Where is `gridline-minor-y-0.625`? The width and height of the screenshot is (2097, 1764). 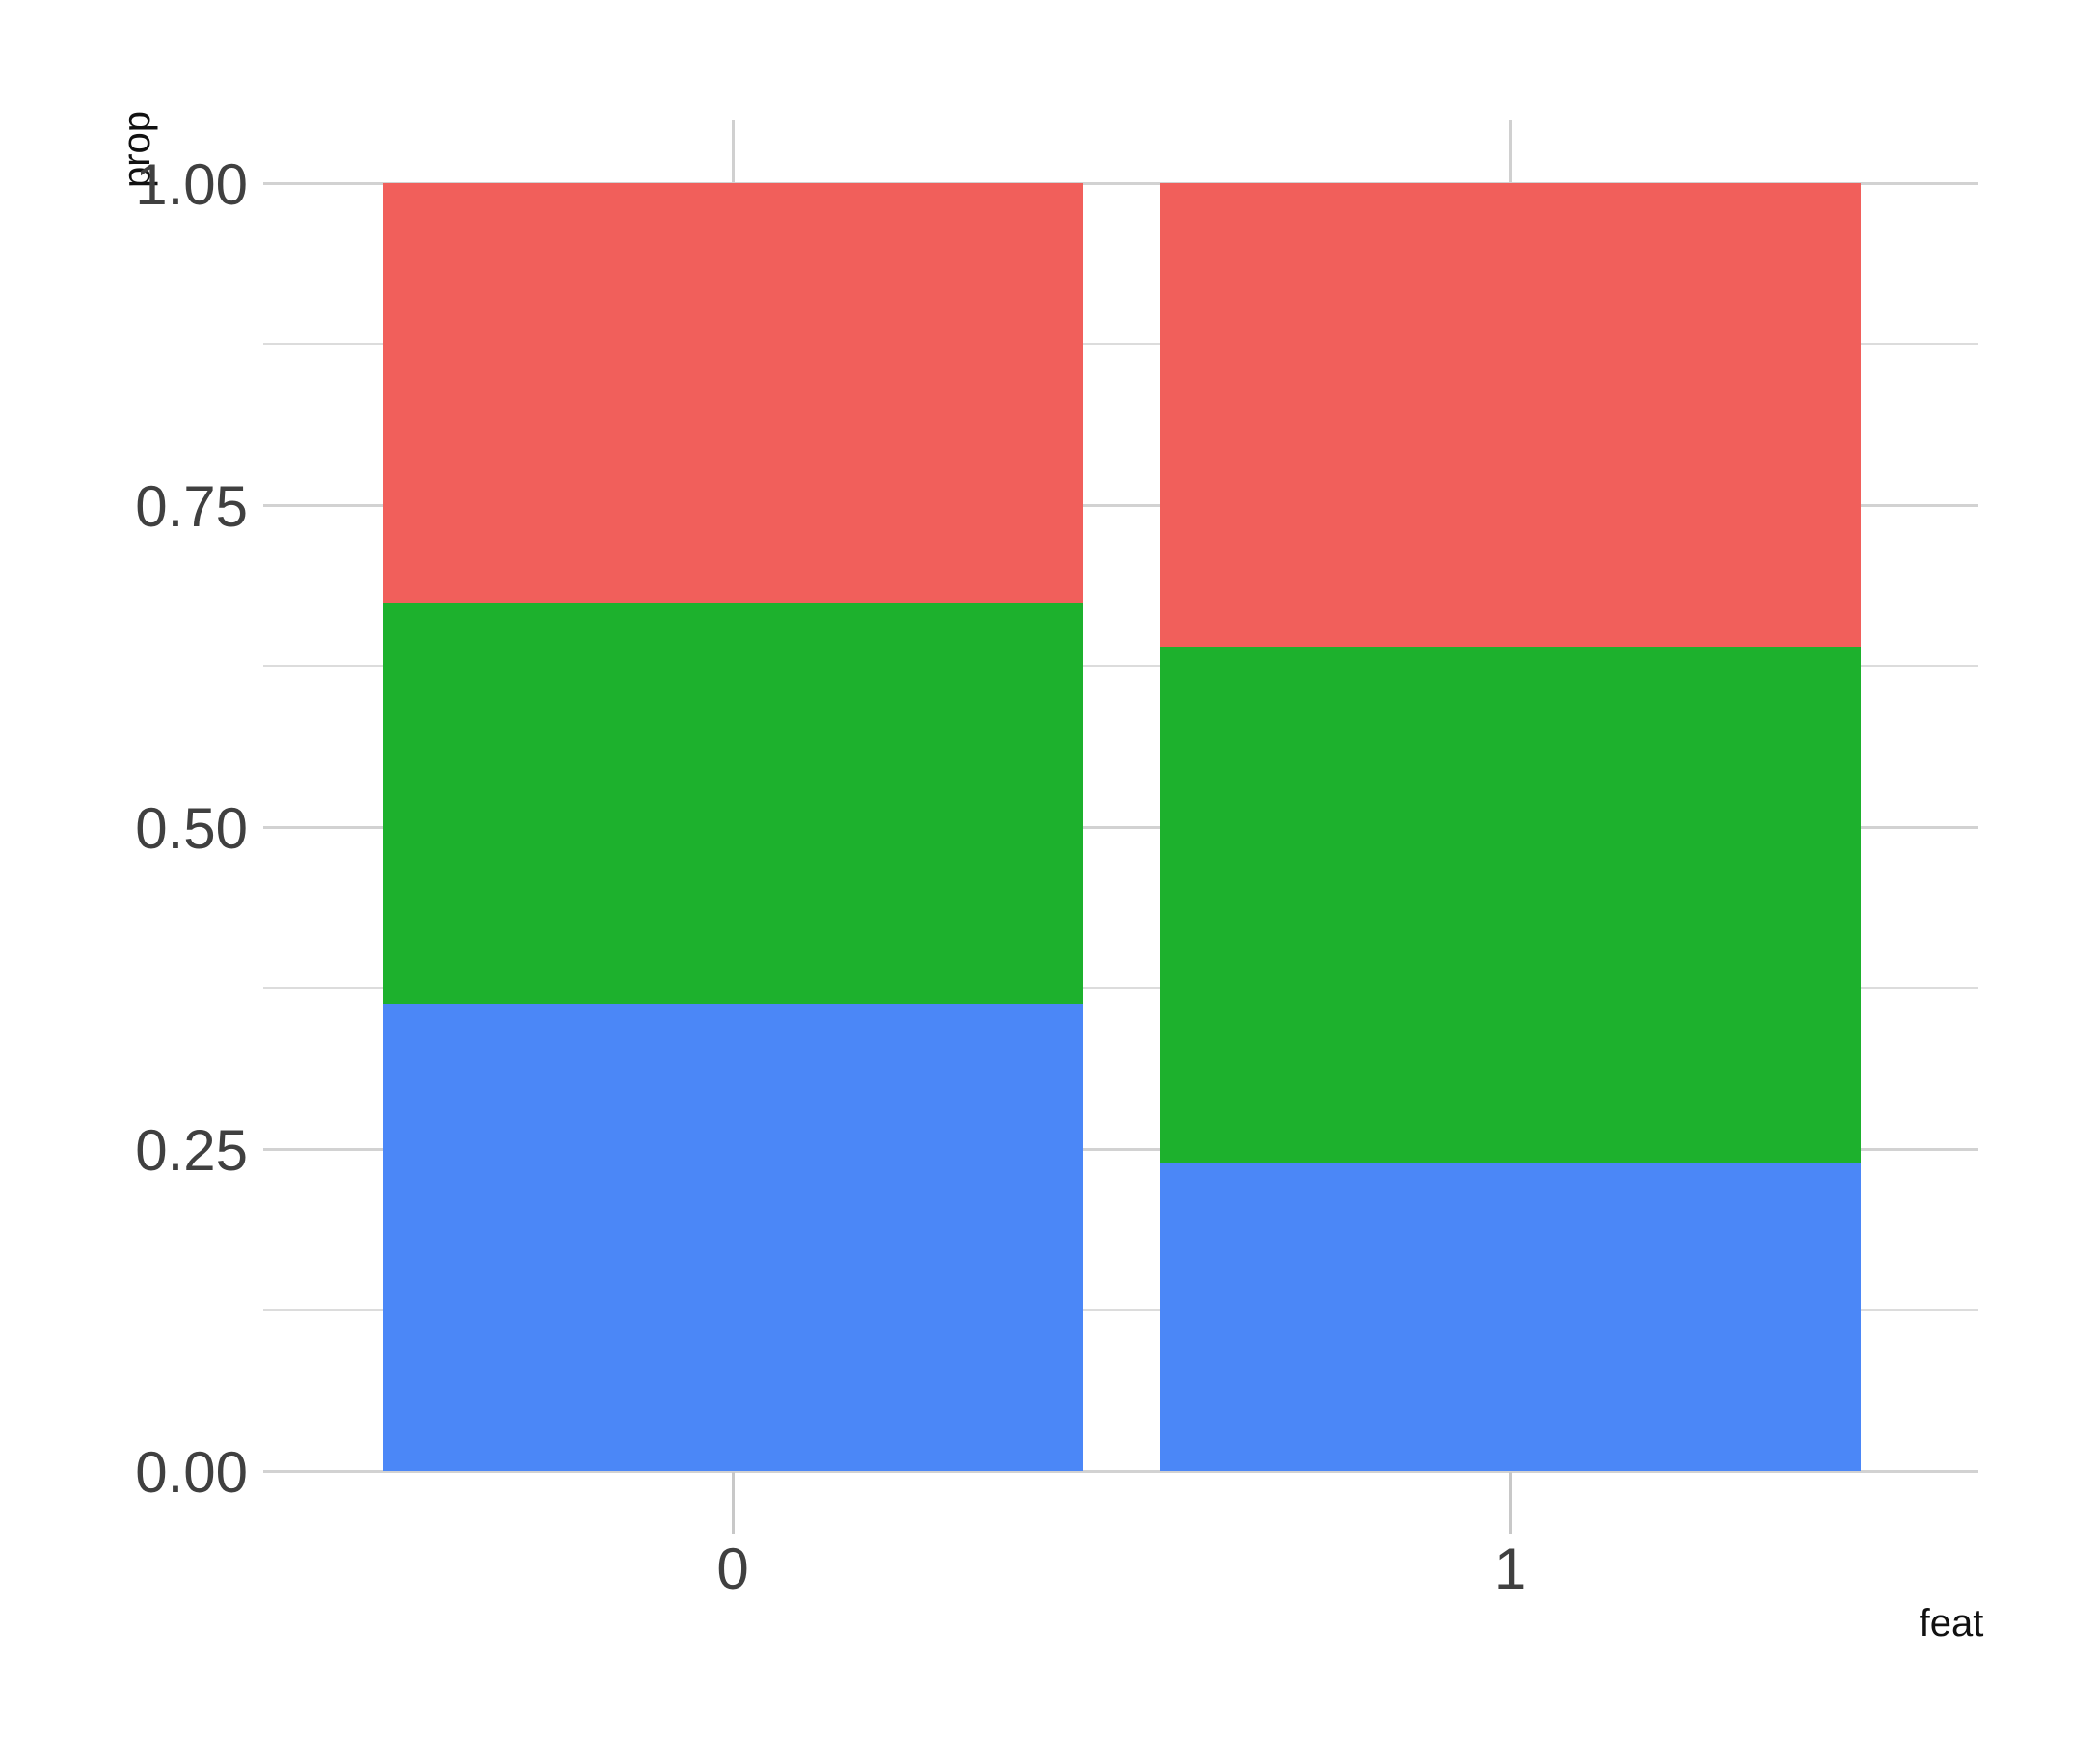
gridline-minor-y-0.625 is located at coordinates (1120, 666).